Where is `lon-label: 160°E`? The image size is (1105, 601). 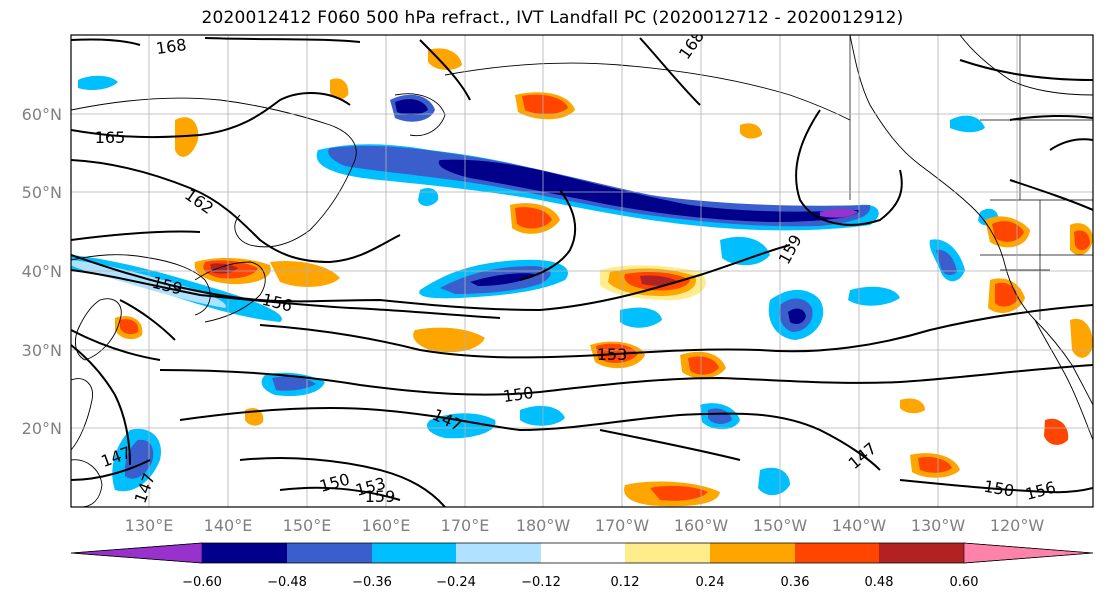
lon-label: 160°E is located at coordinates (386, 525).